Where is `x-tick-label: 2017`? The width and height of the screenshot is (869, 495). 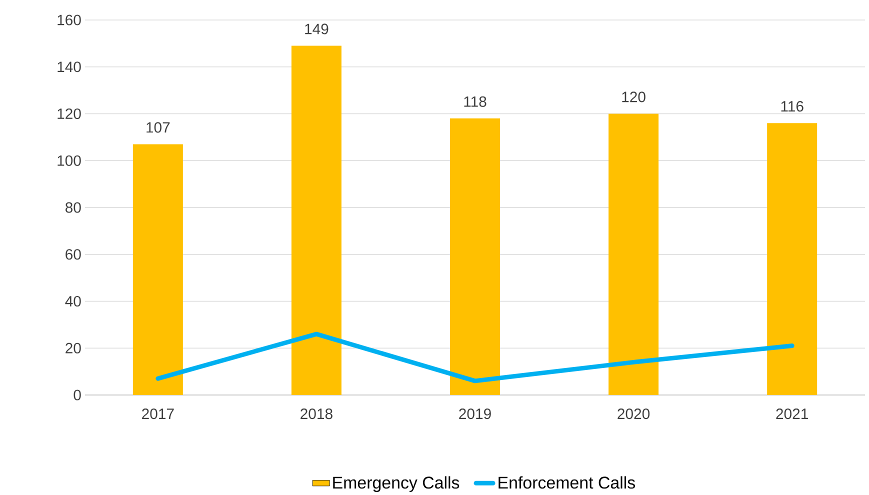 x-tick-label: 2017 is located at coordinates (158, 414).